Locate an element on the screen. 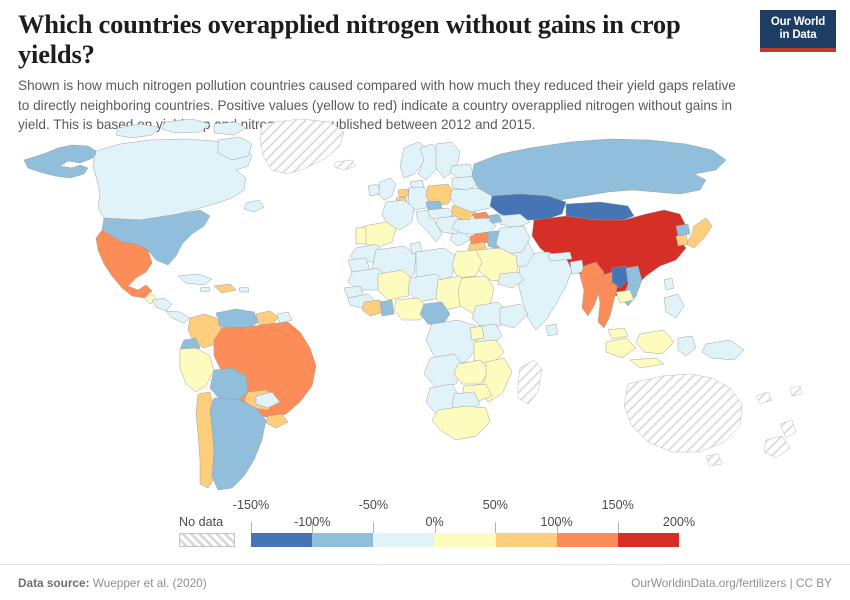 The image size is (850, 600). country-nigeria is located at coordinates (411, 309).